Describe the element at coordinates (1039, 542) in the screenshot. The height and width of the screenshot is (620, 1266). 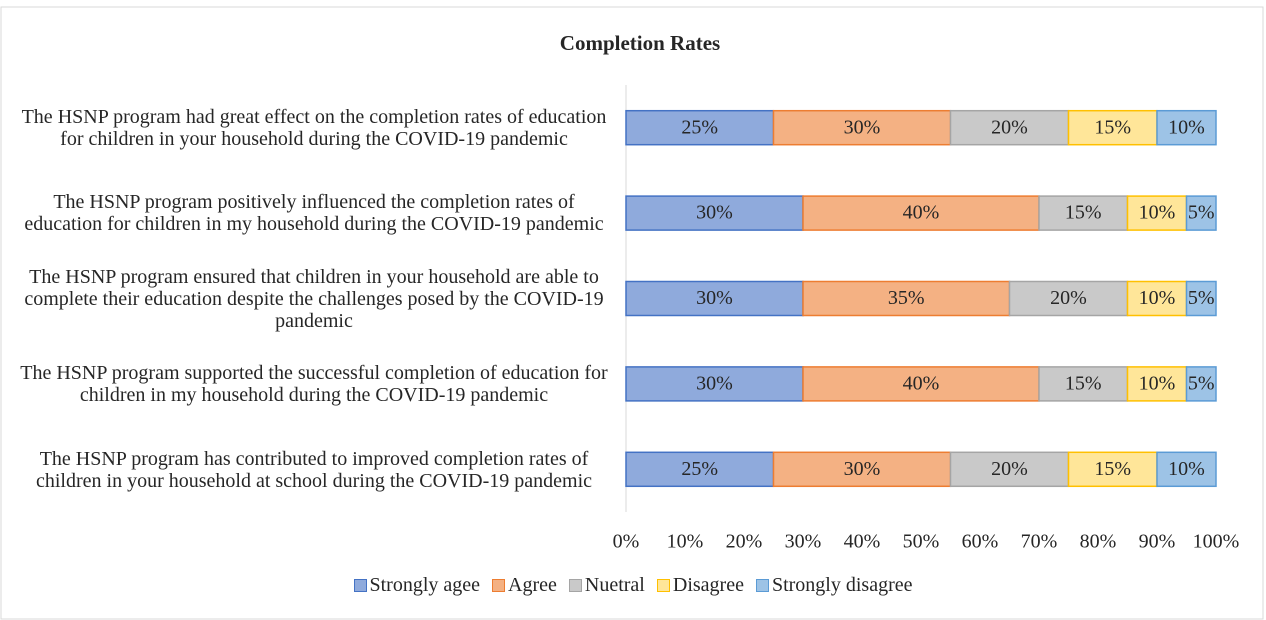
I see `x-tick-label: 70%` at that location.